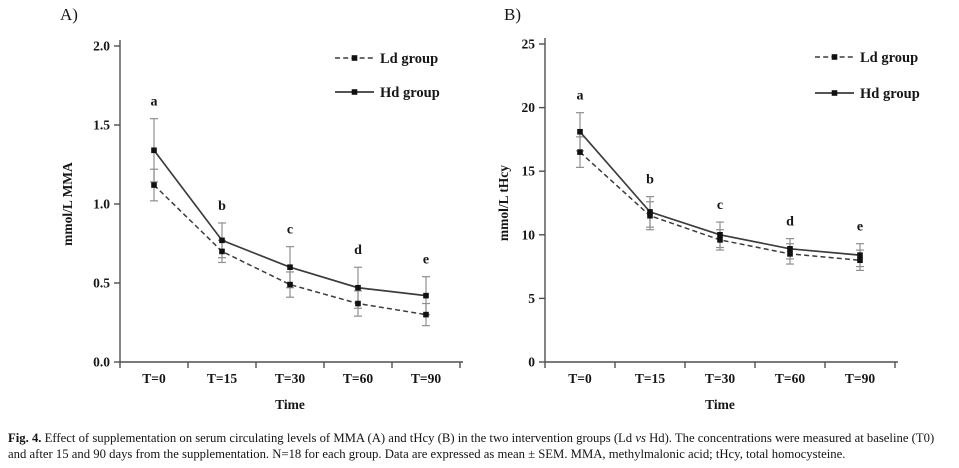 Image resolution: width=959 pixels, height=468 pixels. What do you see at coordinates (531, 362) in the screenshot?
I see `y-tick-label: 0` at bounding box center [531, 362].